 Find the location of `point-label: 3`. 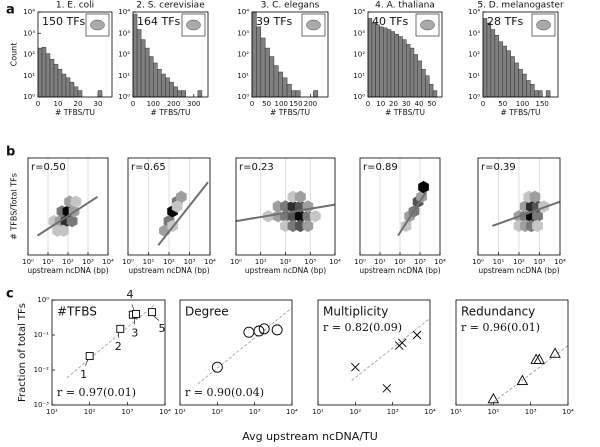

point-label: 3 is located at coordinates (134, 333).